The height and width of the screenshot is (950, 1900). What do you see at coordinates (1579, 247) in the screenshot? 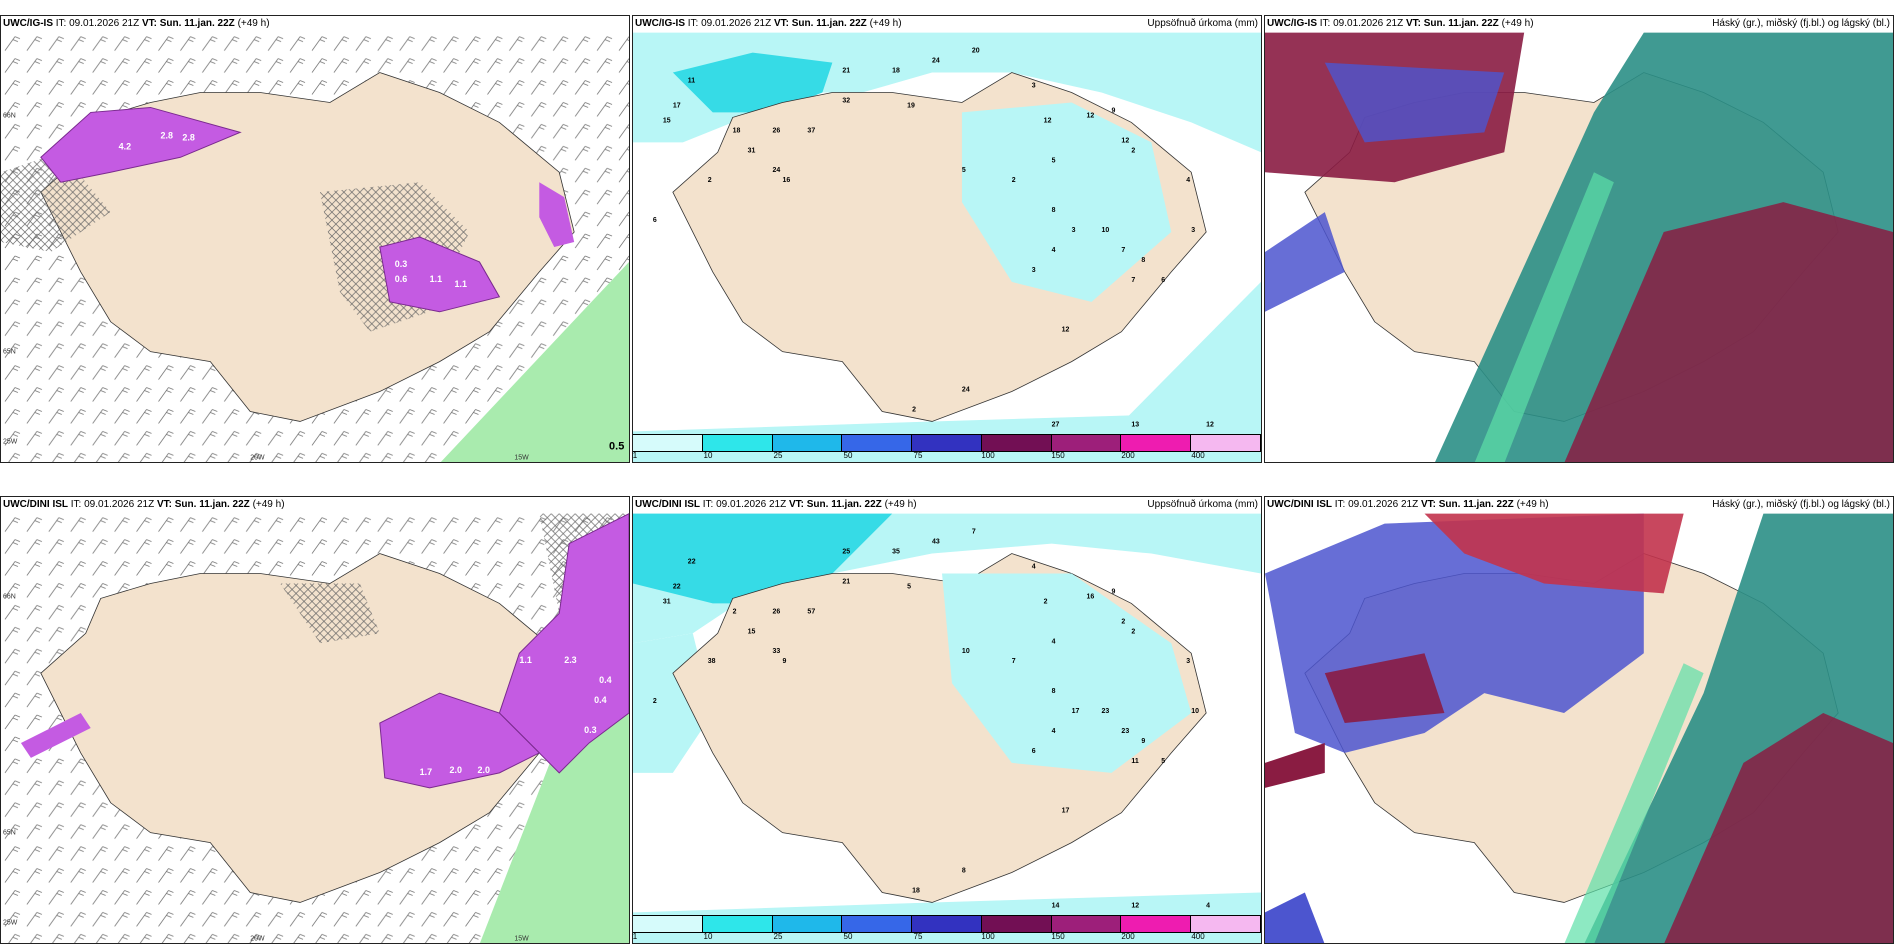
I see `map-clouds` at bounding box center [1579, 247].